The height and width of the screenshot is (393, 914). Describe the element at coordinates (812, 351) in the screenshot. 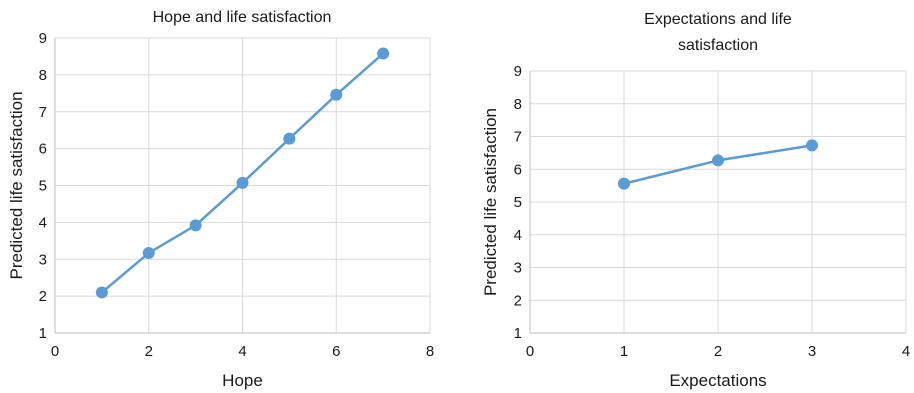

I see `x-tick-label: 3` at that location.